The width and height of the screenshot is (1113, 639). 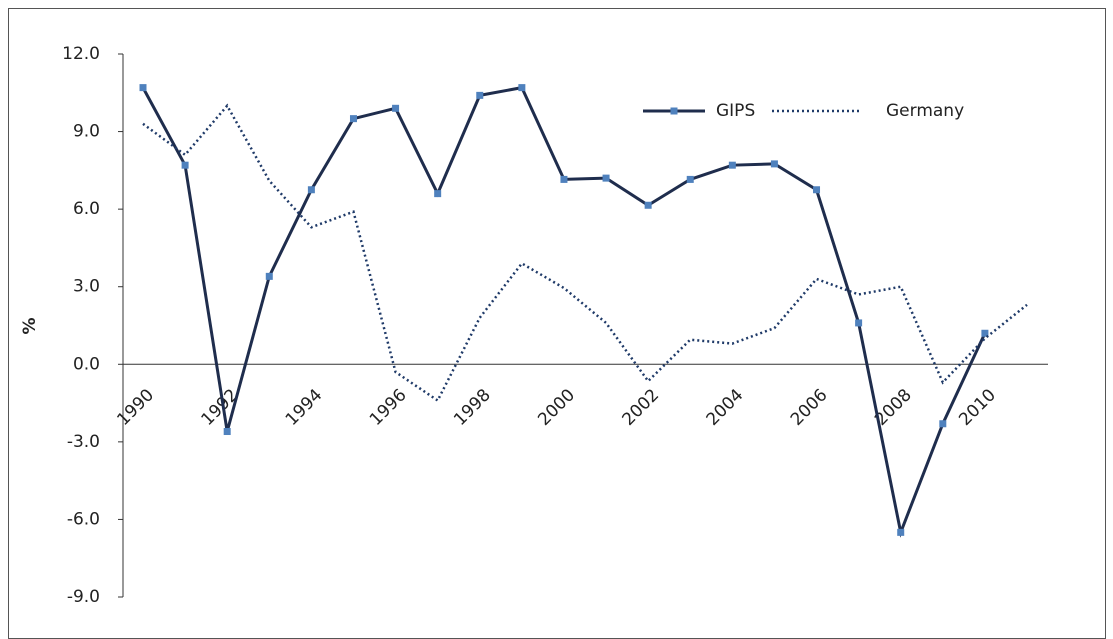 I want to click on x-tick-label: 1990, so click(x=135, y=407).